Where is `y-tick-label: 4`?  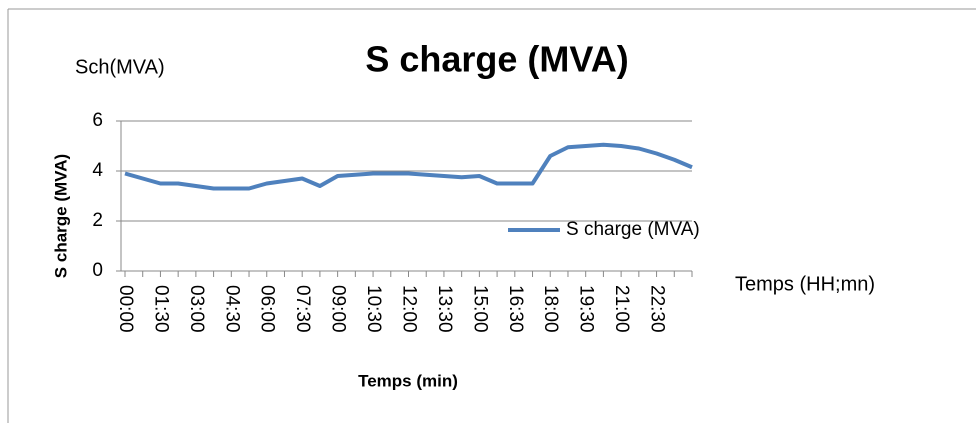
y-tick-label: 4 is located at coordinates (97, 170).